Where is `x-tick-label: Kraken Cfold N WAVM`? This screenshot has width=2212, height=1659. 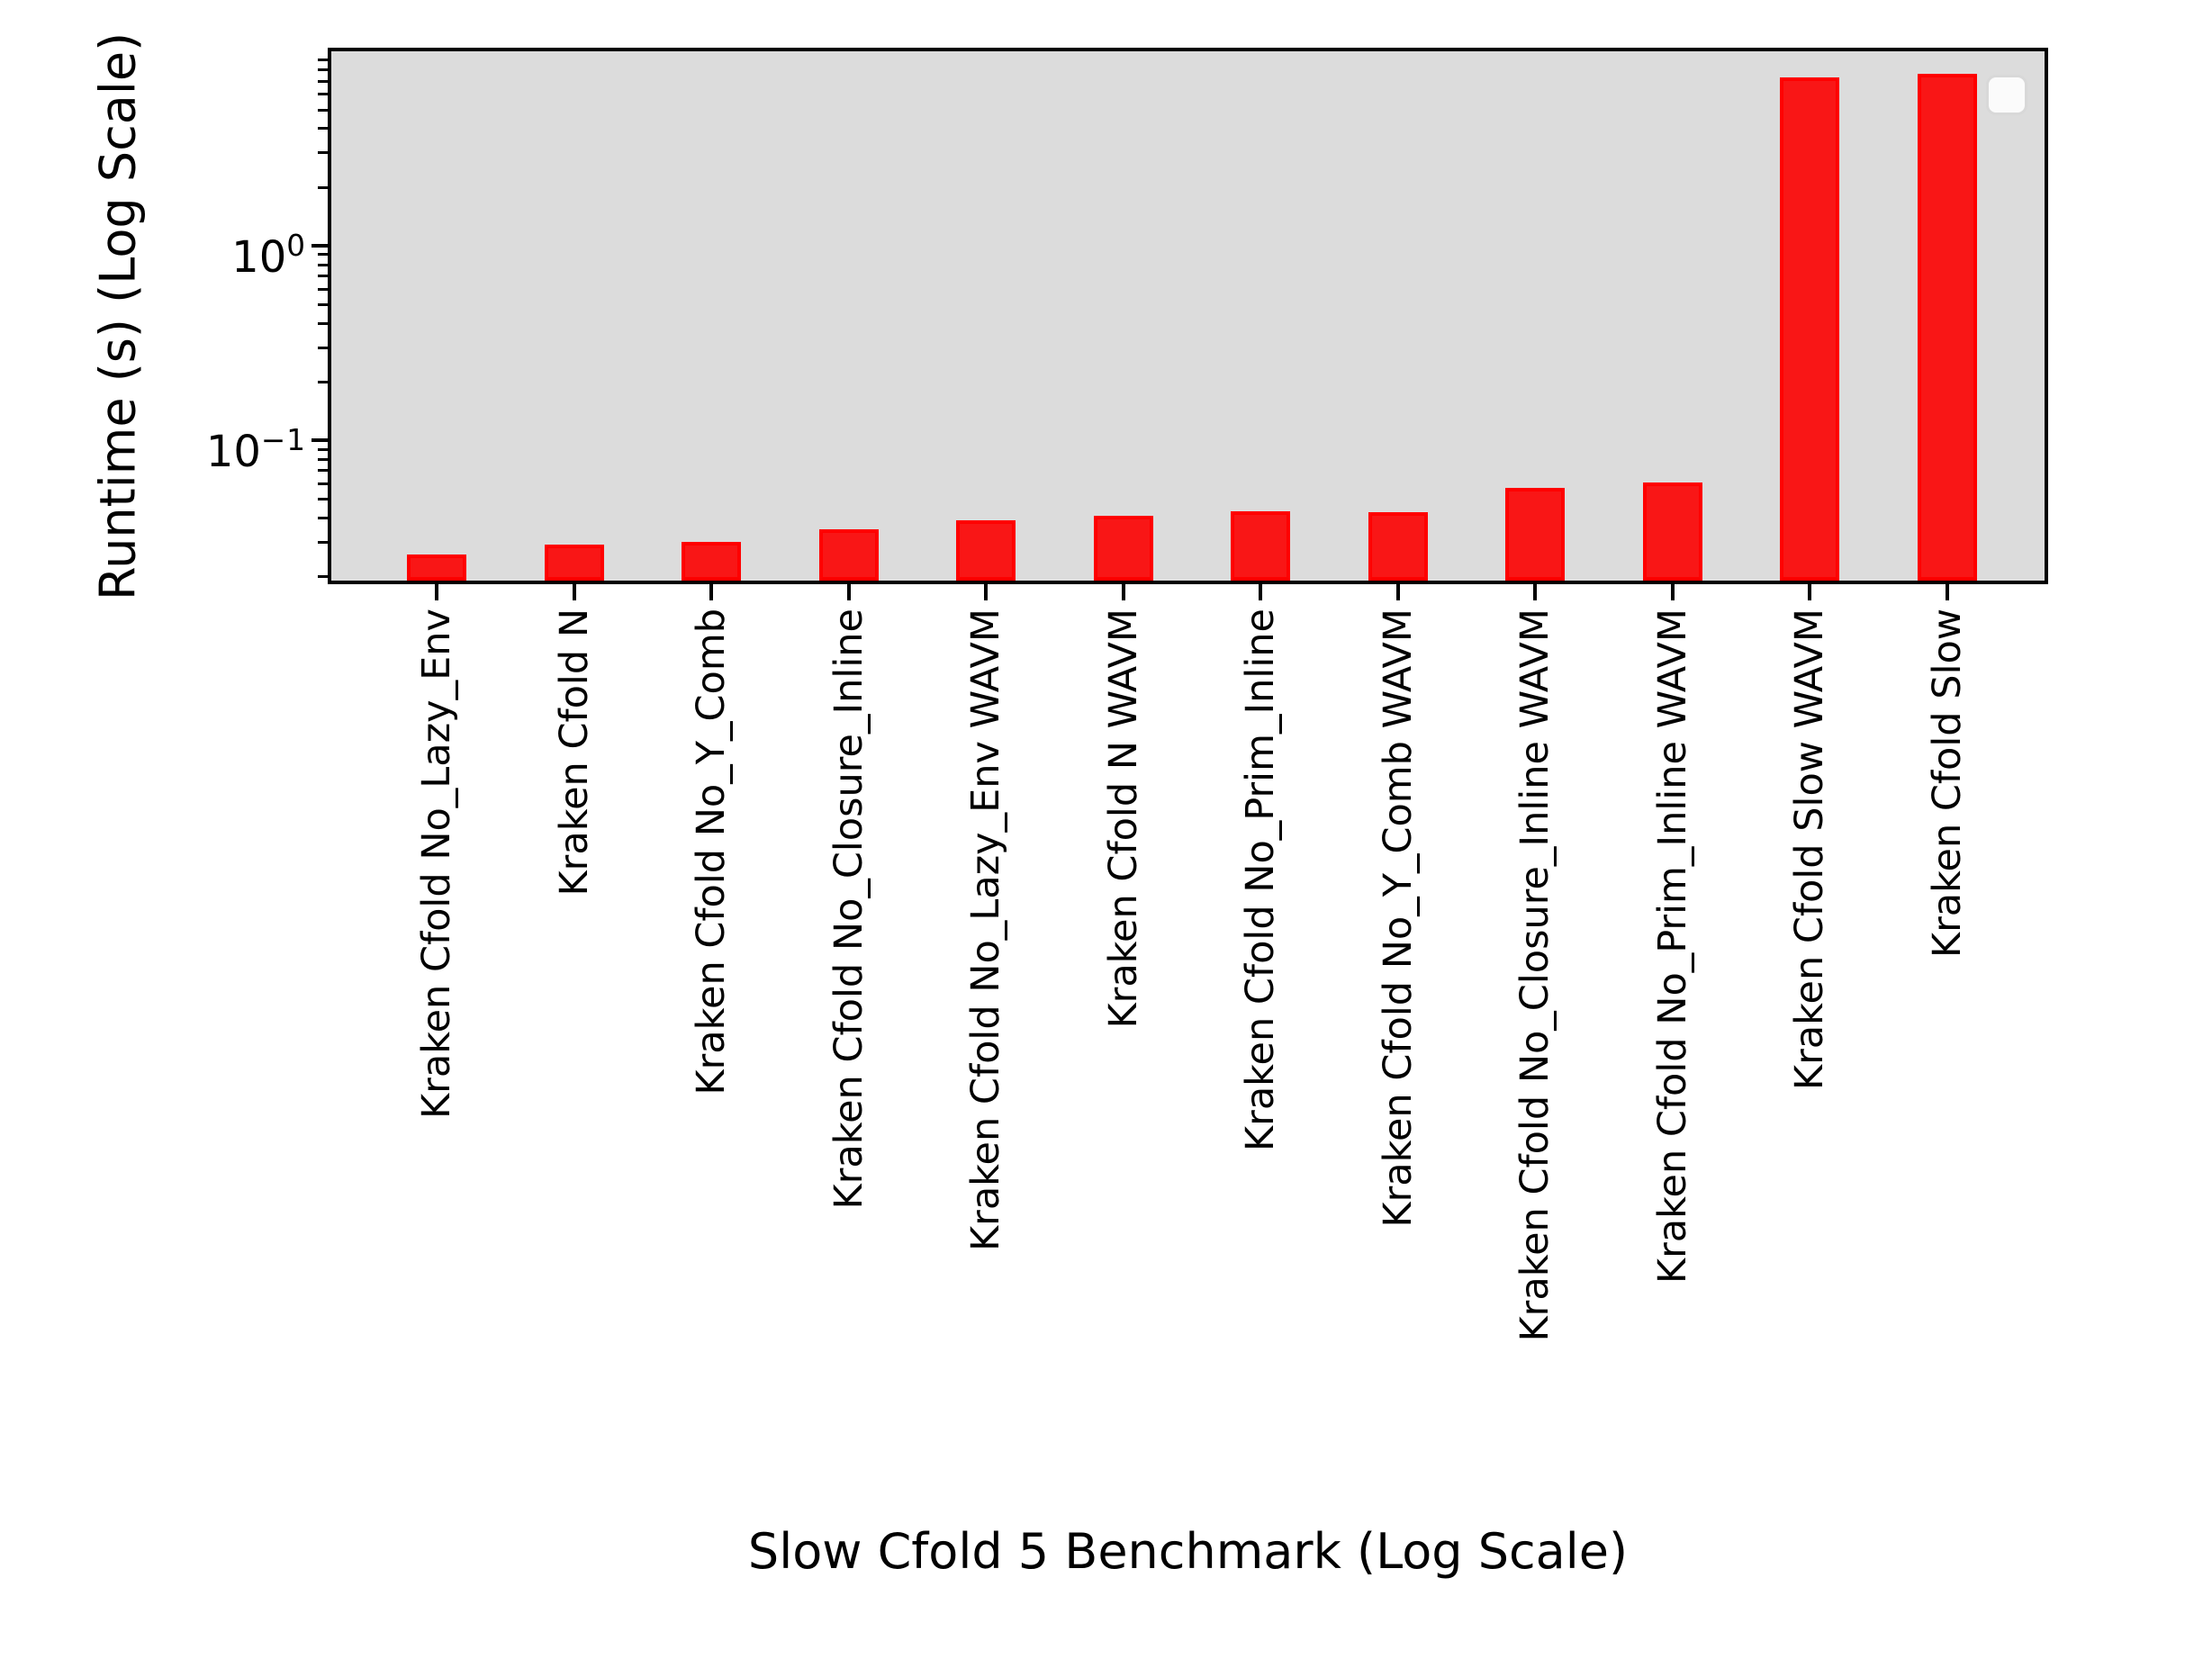
x-tick-label: Kraken Cfold N WAVM is located at coordinates (1123, 819).